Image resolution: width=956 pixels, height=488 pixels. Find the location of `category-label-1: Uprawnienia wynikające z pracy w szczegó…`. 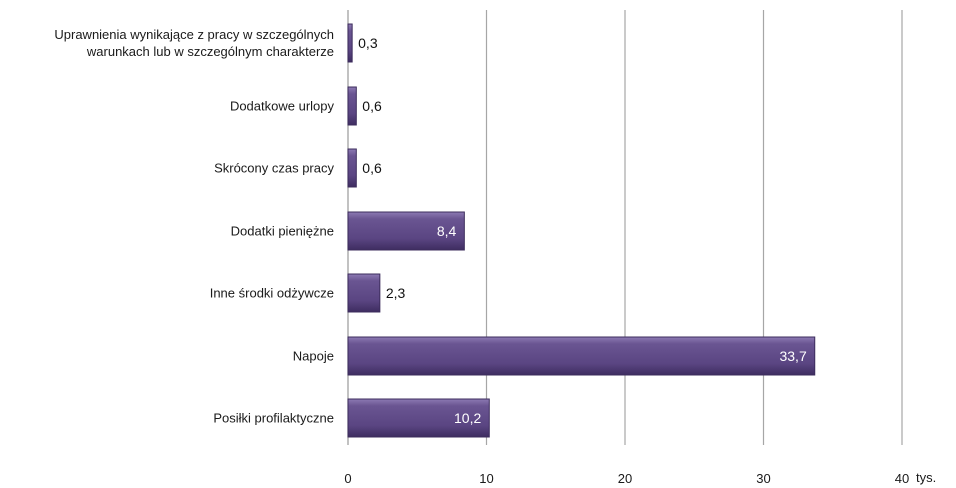

category-label-1: Uprawnienia wynikające z pracy w szczegó… is located at coordinates (194, 43).